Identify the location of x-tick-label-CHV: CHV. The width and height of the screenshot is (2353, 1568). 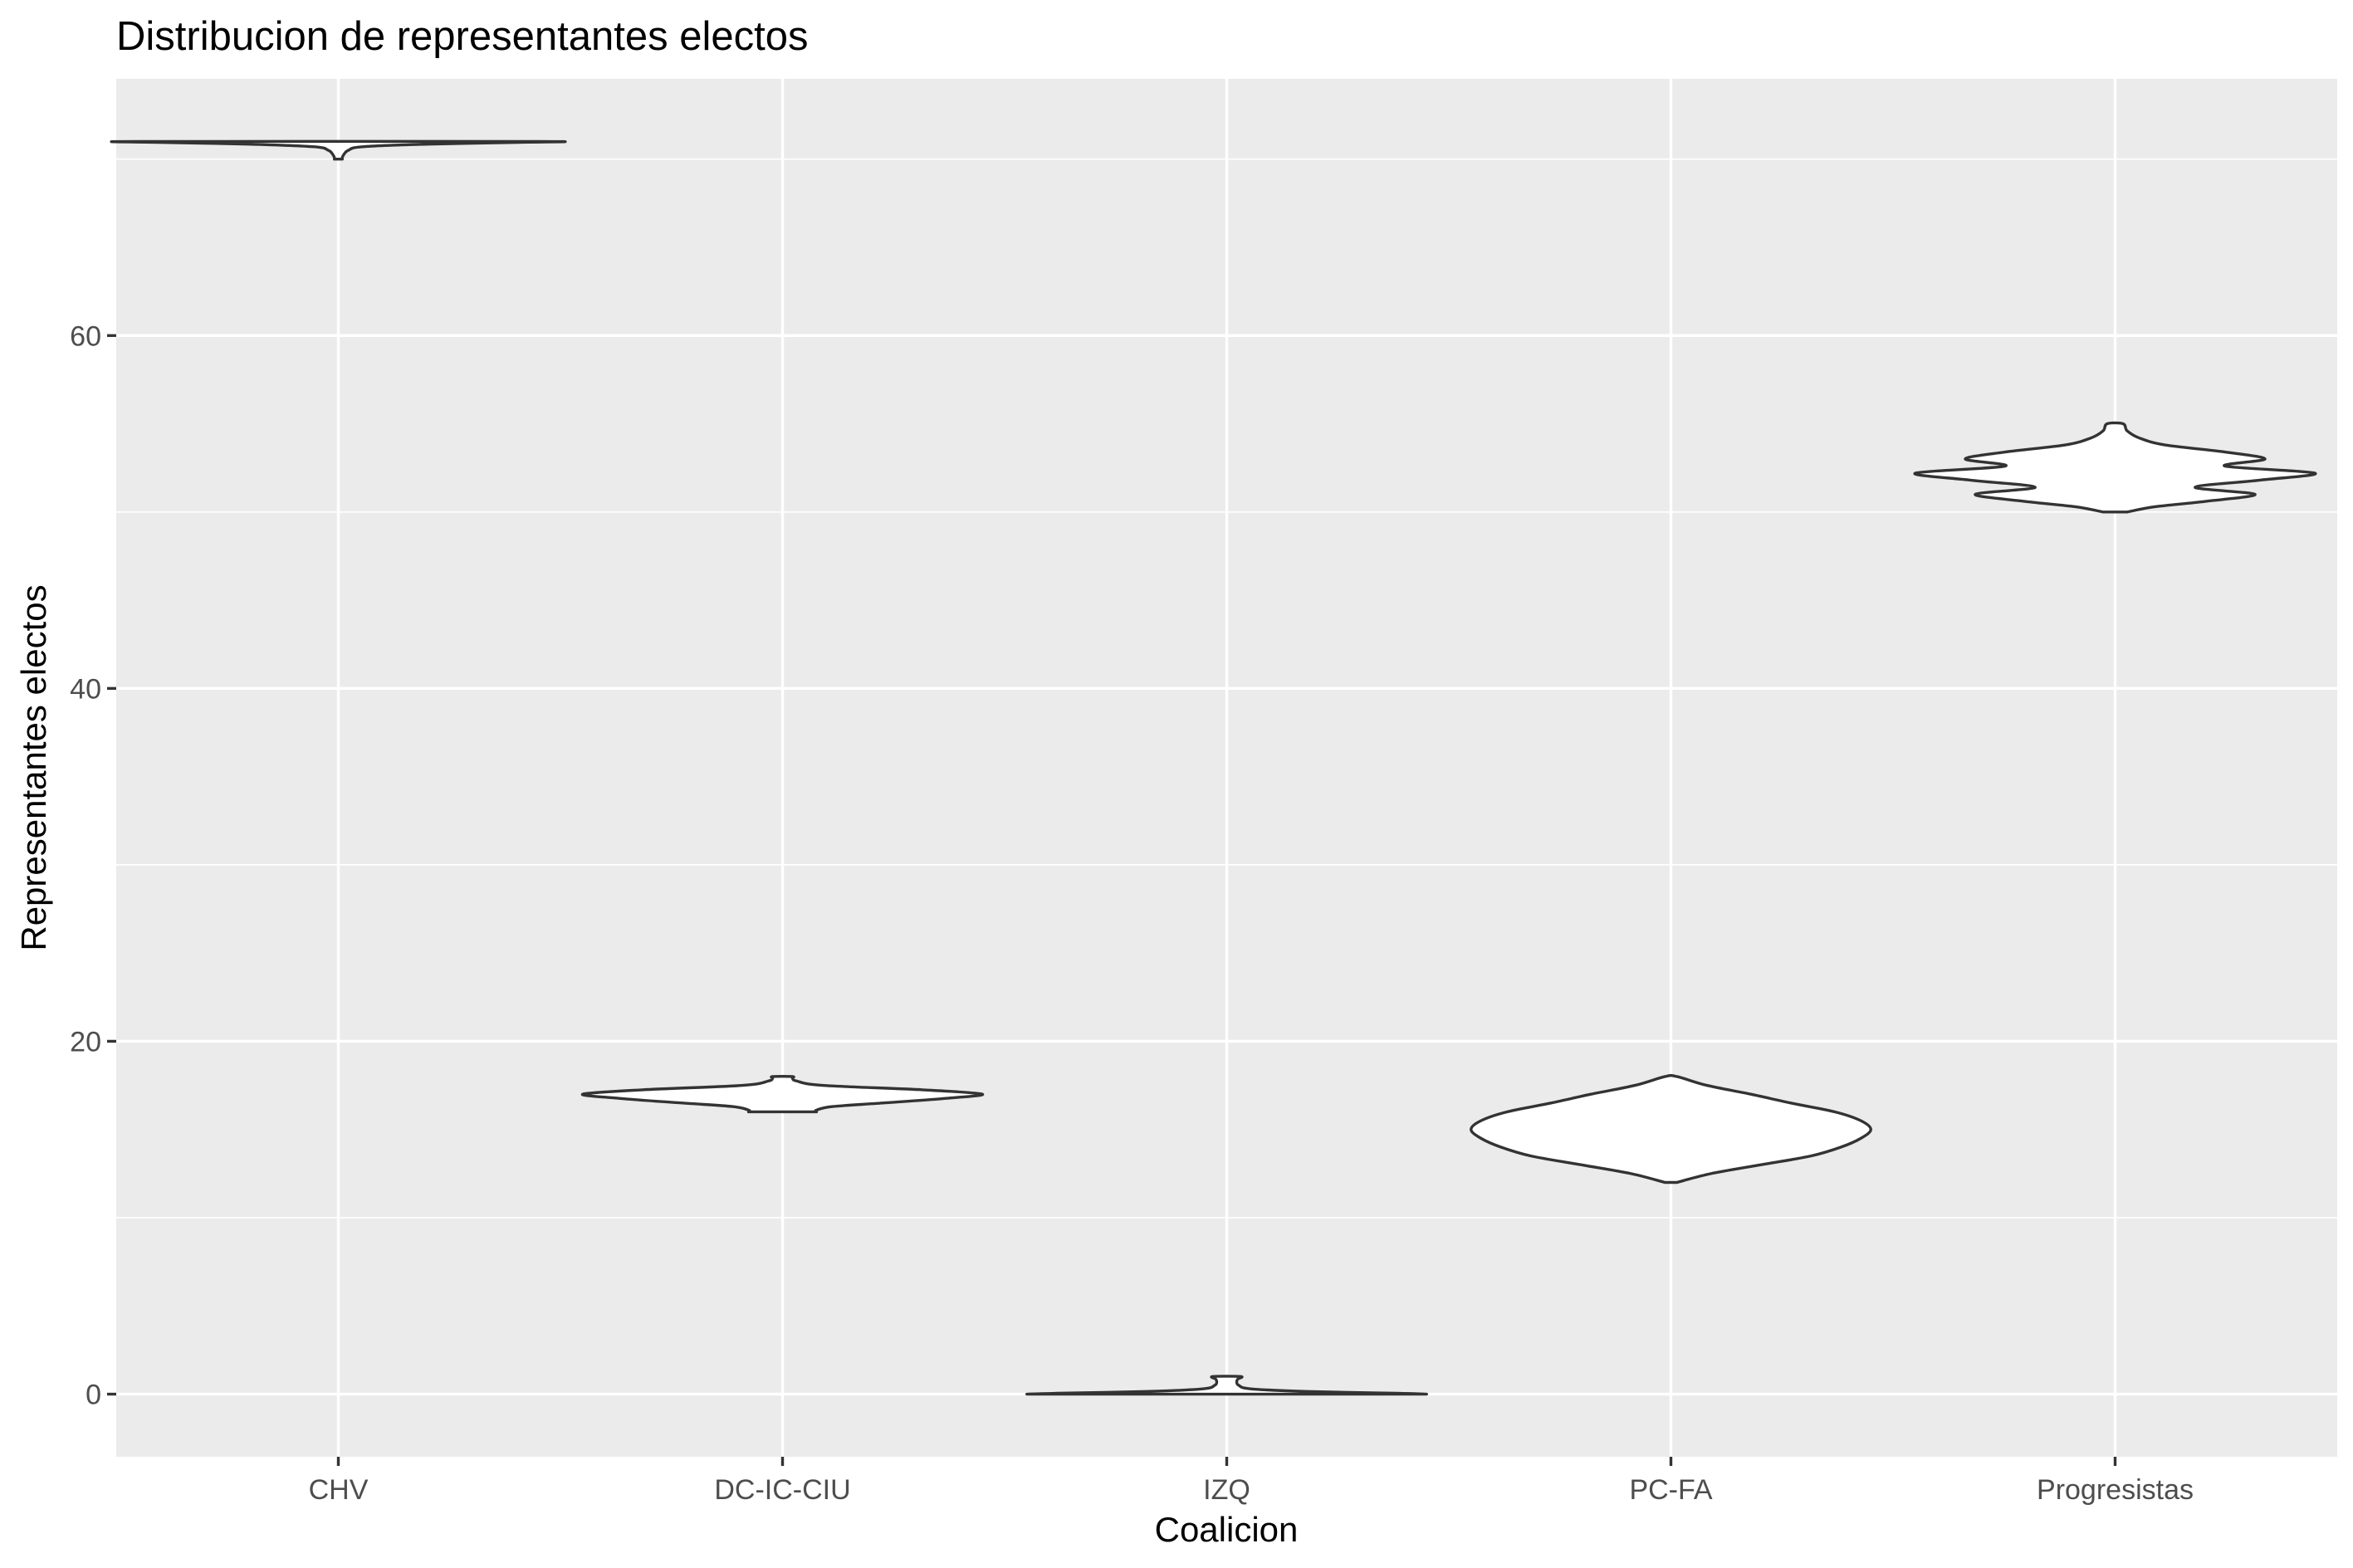
(339, 1490).